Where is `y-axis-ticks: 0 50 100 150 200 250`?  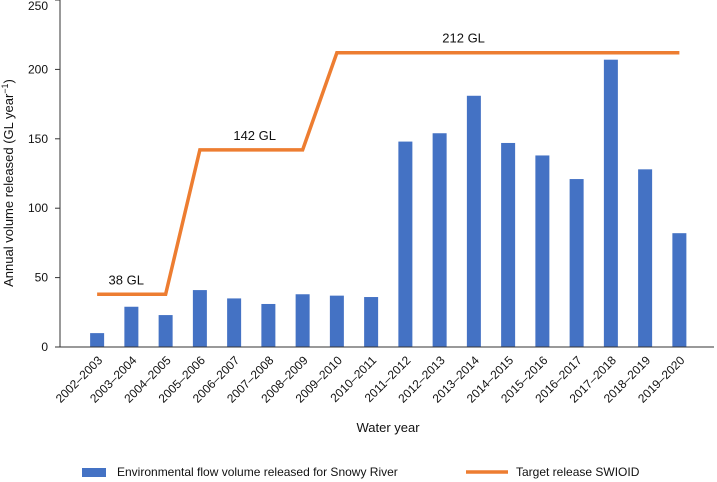 y-axis-ticks: 0 50 100 150 200 250 is located at coordinates (44, 177).